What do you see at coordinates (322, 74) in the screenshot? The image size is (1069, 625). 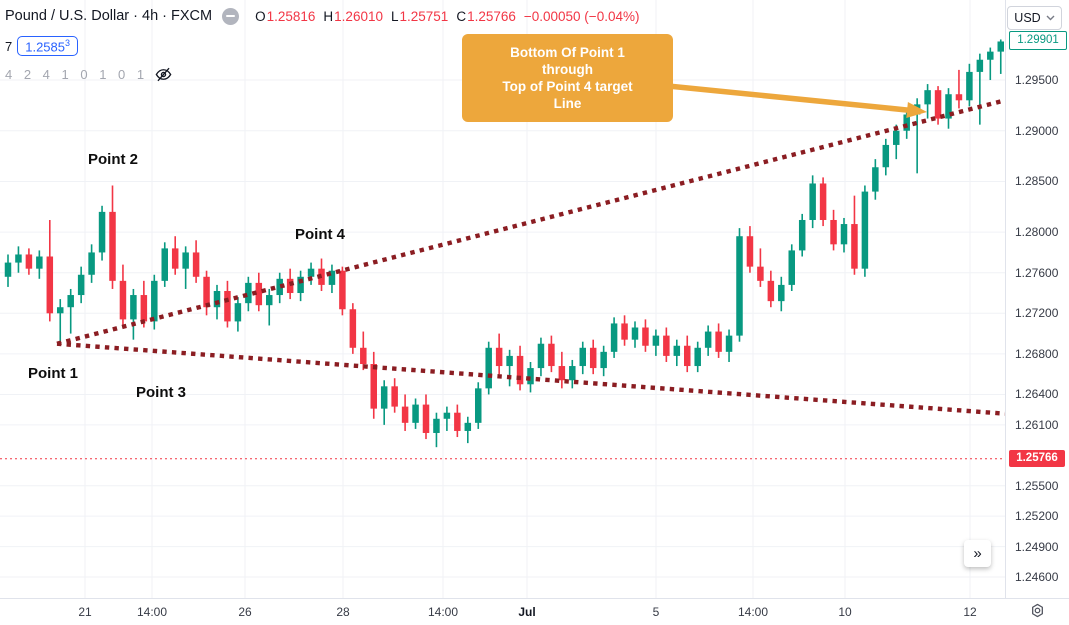 I see `legend-indicator-row: 4 2 4 1 0 1 0 1` at bounding box center [322, 74].